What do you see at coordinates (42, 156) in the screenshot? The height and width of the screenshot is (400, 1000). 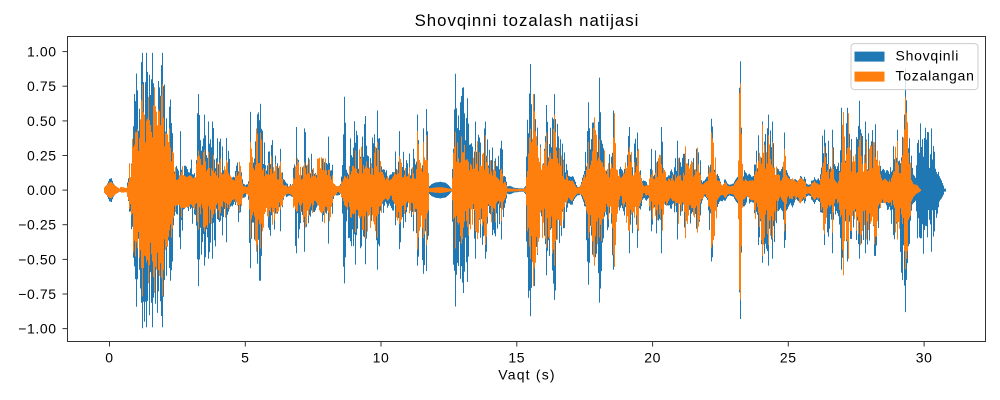 I see `svg-text: 0.25` at bounding box center [42, 156].